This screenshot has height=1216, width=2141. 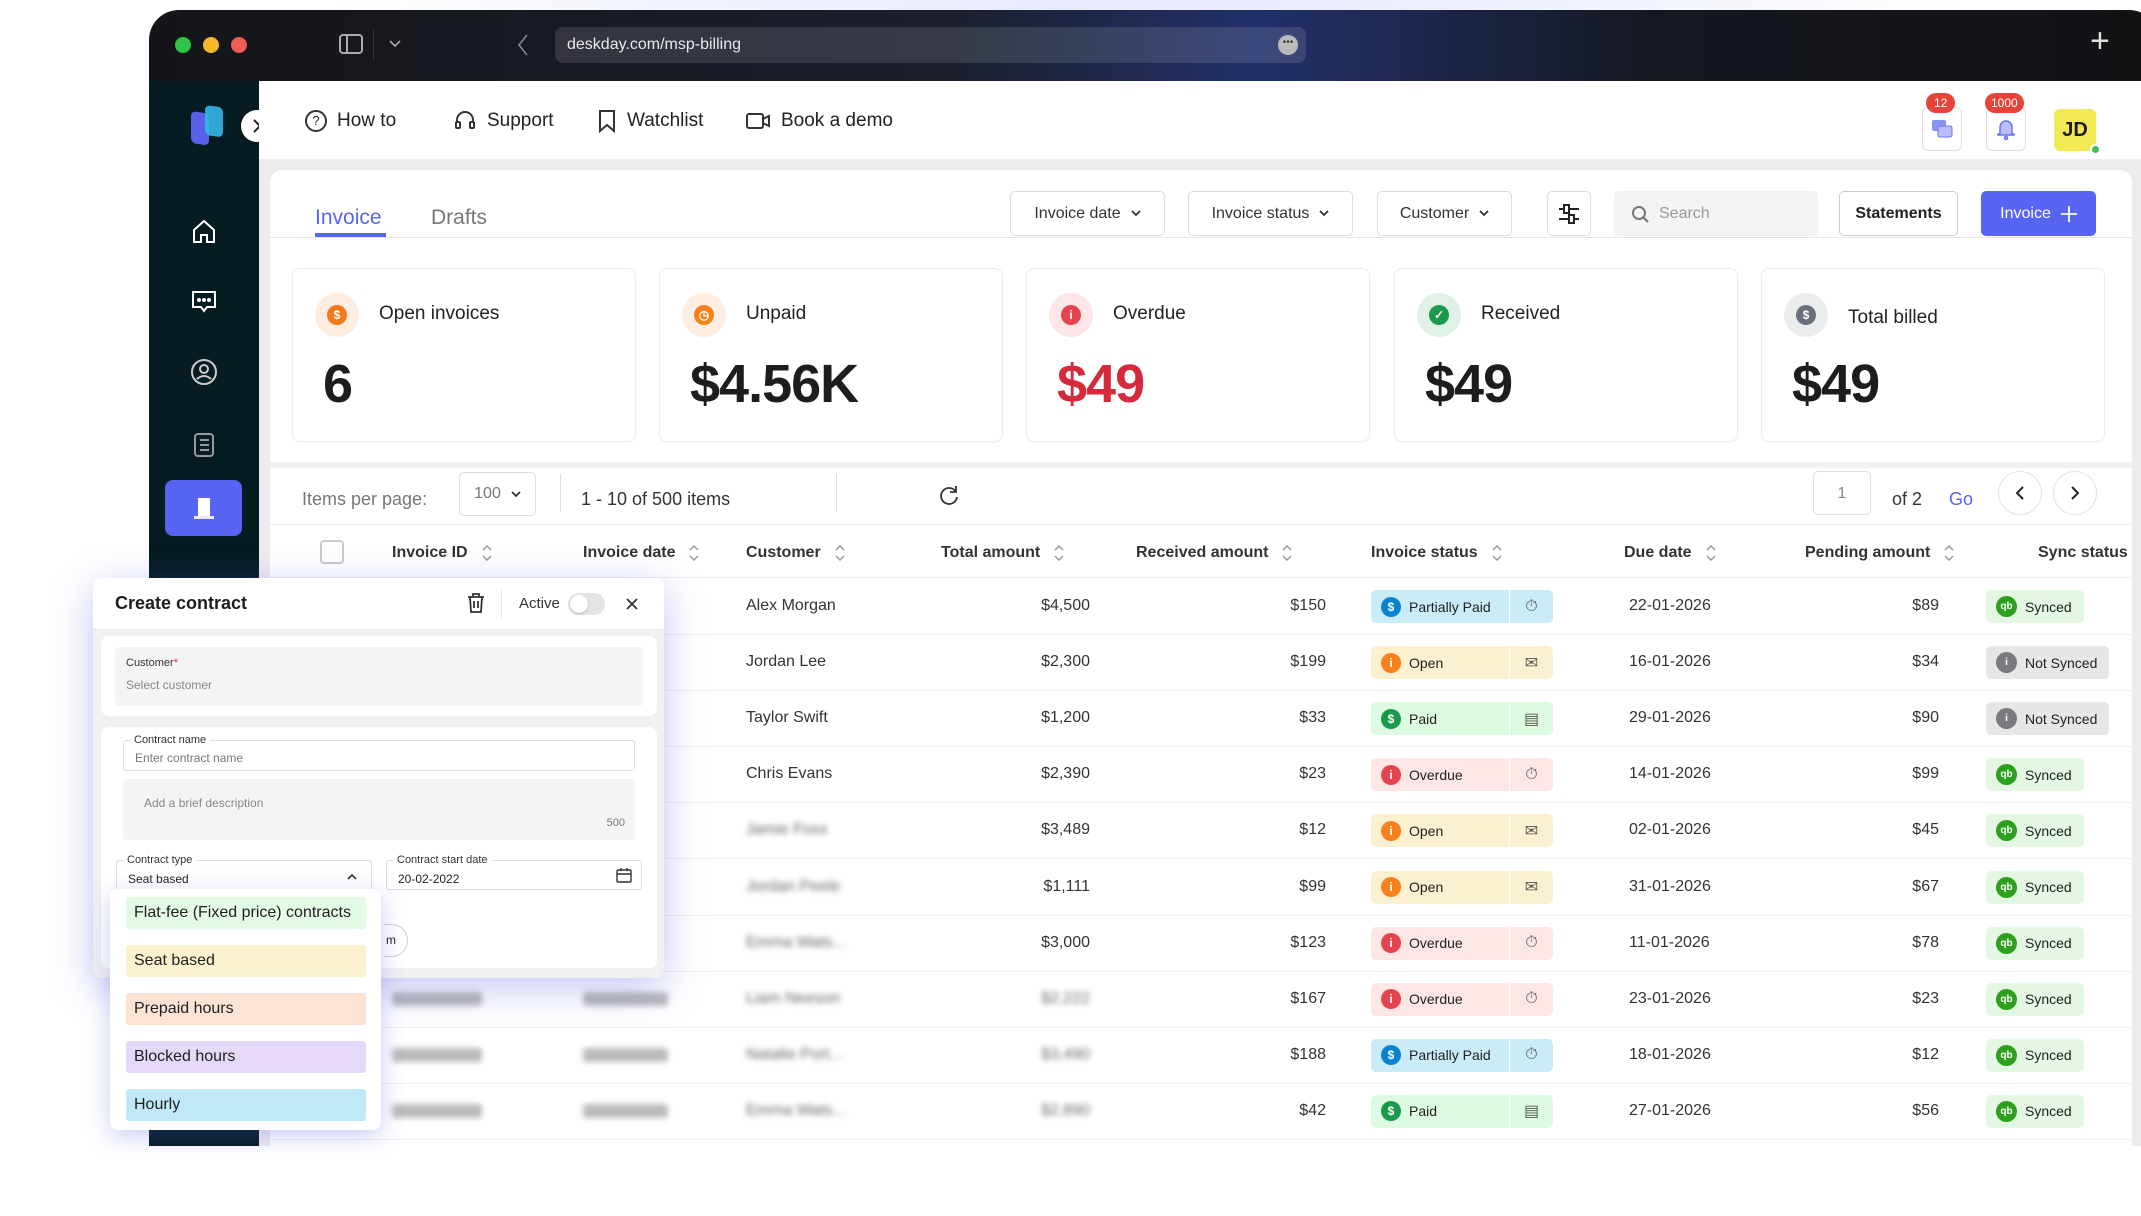 I want to click on customer-cell: Jordan Lee, so click(x=786, y=662).